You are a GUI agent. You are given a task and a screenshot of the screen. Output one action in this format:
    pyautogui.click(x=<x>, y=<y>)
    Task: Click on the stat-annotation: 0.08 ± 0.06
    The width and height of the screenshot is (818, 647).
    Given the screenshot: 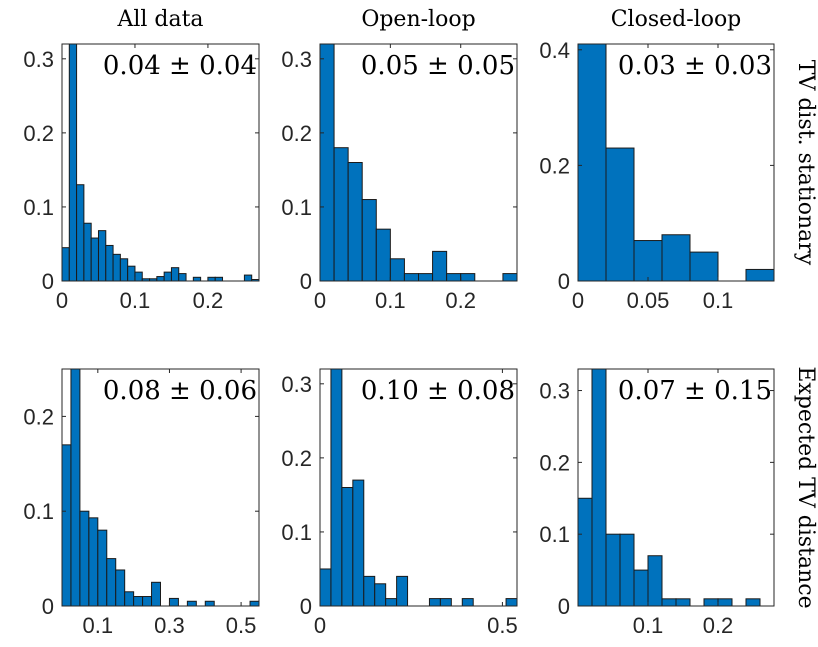 What is the action you would take?
    pyautogui.click(x=180, y=391)
    